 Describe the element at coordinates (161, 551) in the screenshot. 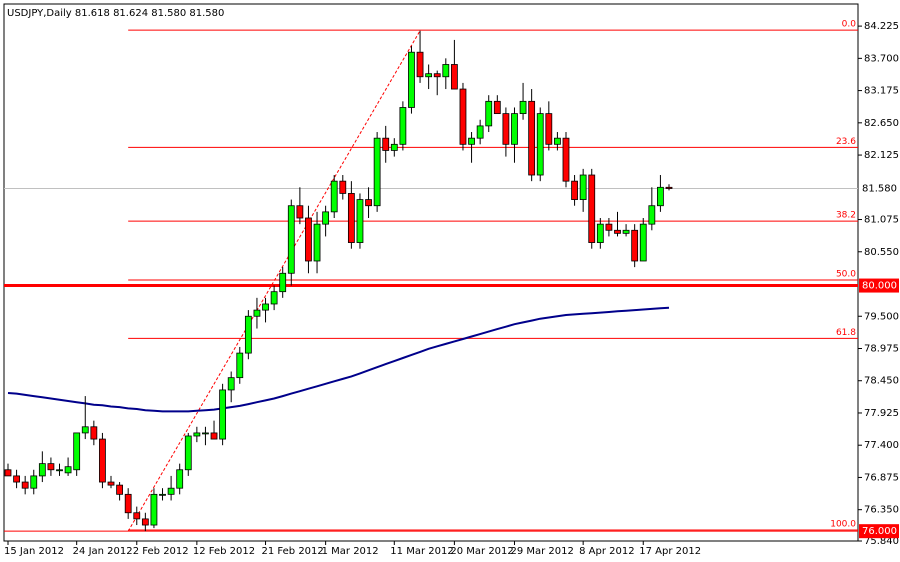

I see `x-tick-label: 2 Feb 2012` at that location.